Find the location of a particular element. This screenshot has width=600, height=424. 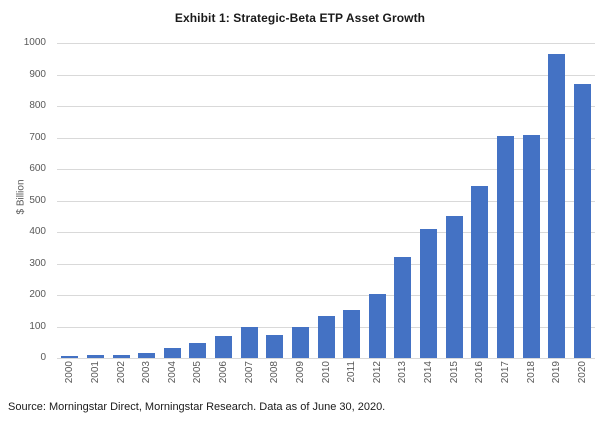

x-tick-label: 2013 is located at coordinates (403, 372).